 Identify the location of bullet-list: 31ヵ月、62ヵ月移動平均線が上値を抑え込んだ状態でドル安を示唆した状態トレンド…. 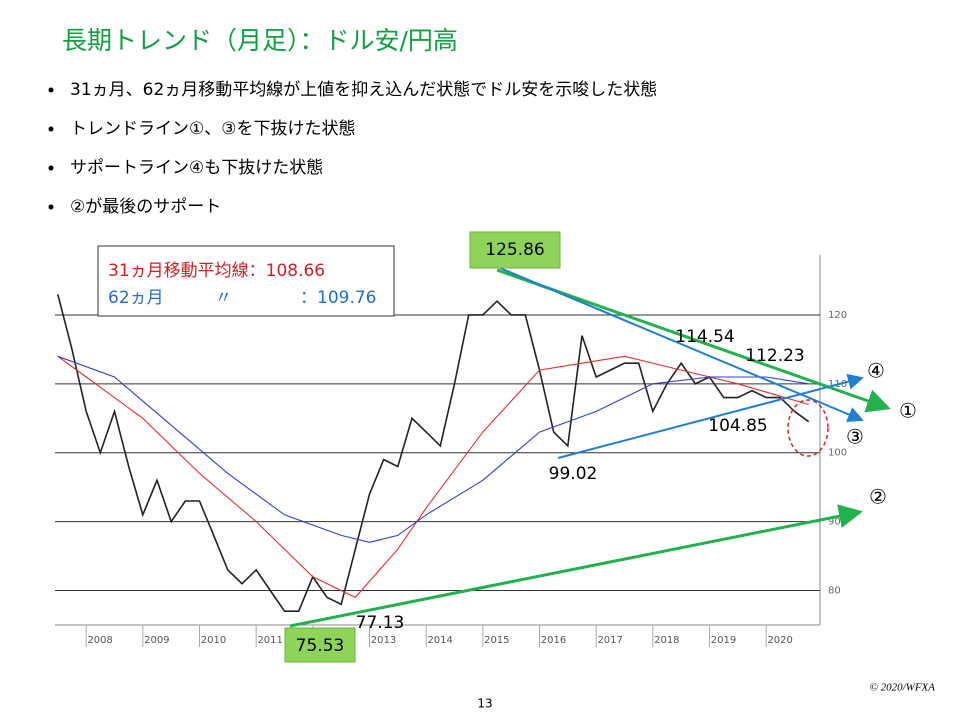
(352, 148).